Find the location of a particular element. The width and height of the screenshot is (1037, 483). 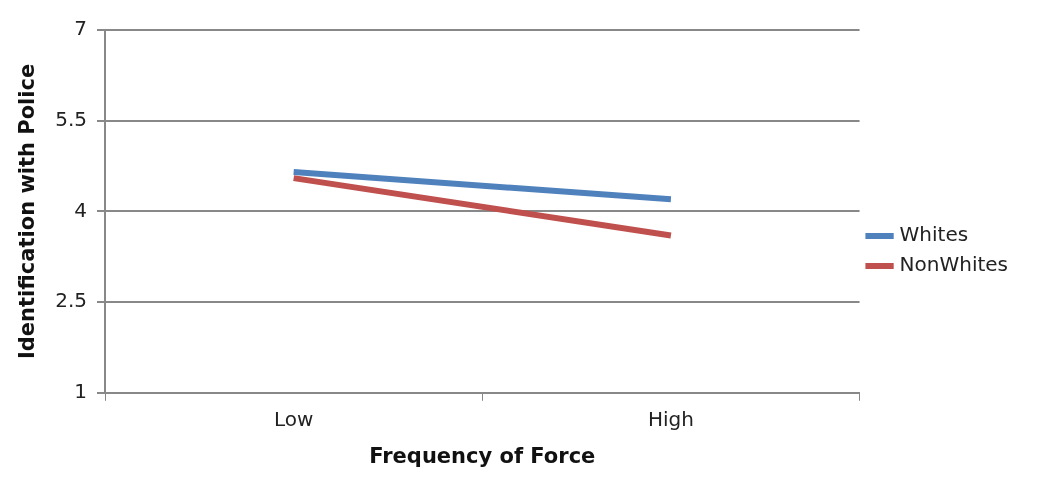

x-axis-title: Frequency of Force is located at coordinates (482, 455).